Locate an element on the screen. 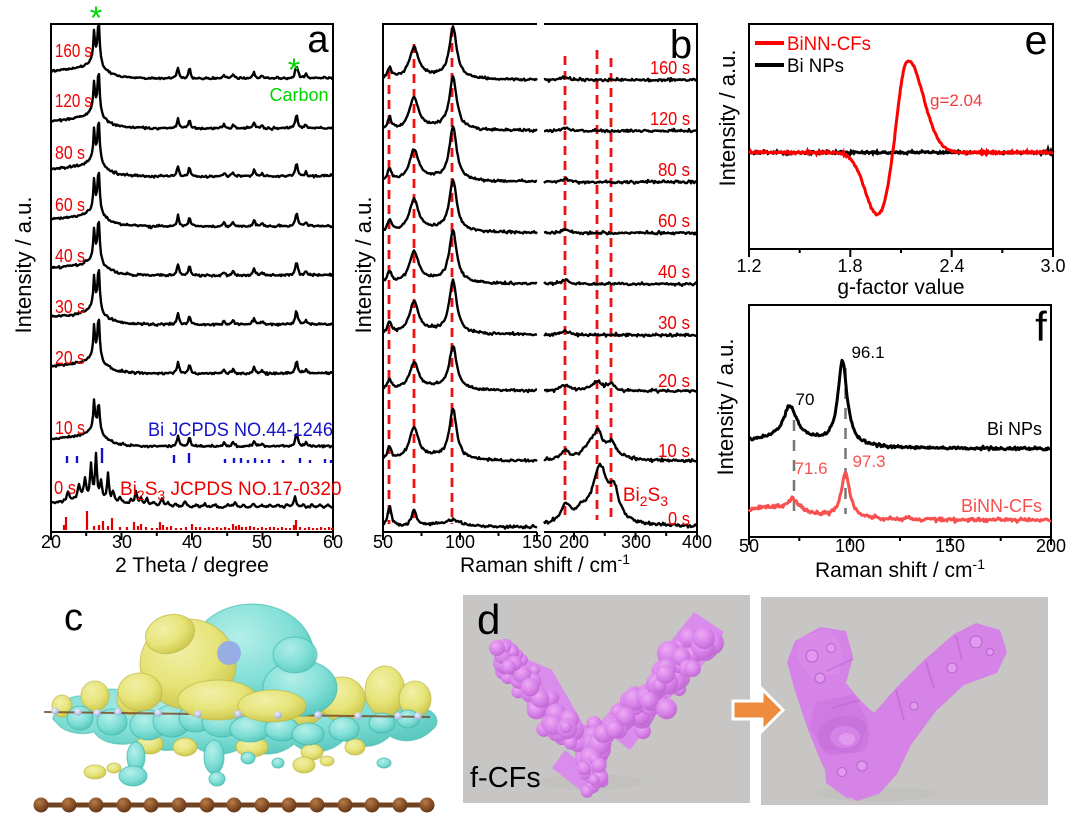 The width and height of the screenshot is (1080, 826). svg-text: 300 is located at coordinates (636, 542).